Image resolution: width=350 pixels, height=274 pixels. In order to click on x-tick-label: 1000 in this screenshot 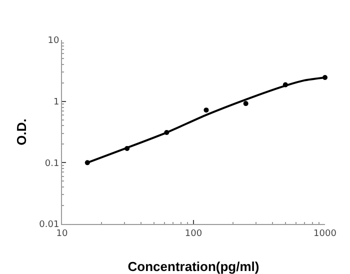, I will do `click(325, 233)`.